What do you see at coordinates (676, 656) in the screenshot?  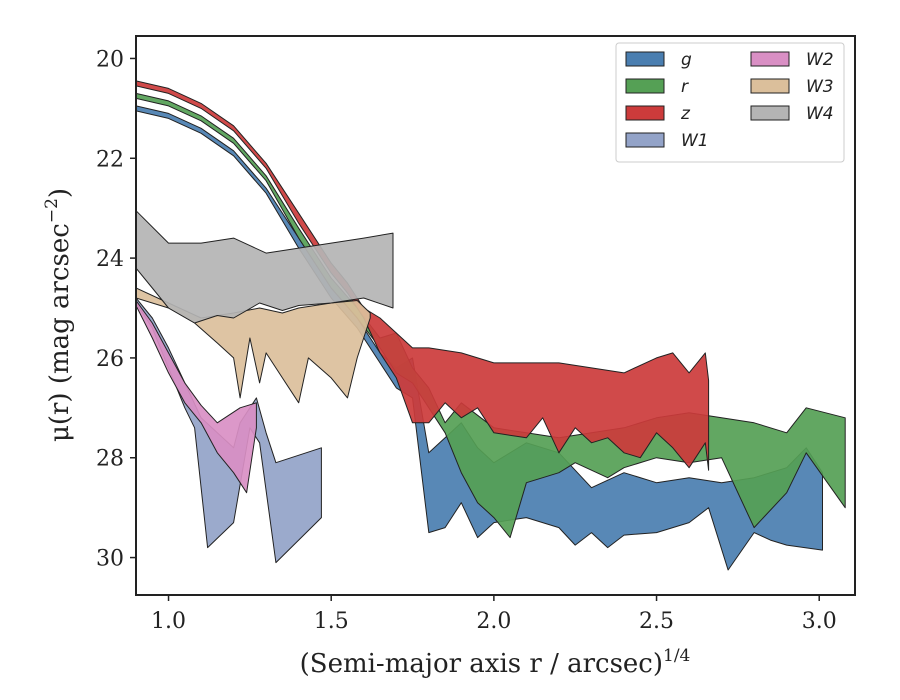 I see `x-axis-title-exponent: 1/4` at bounding box center [676, 656].